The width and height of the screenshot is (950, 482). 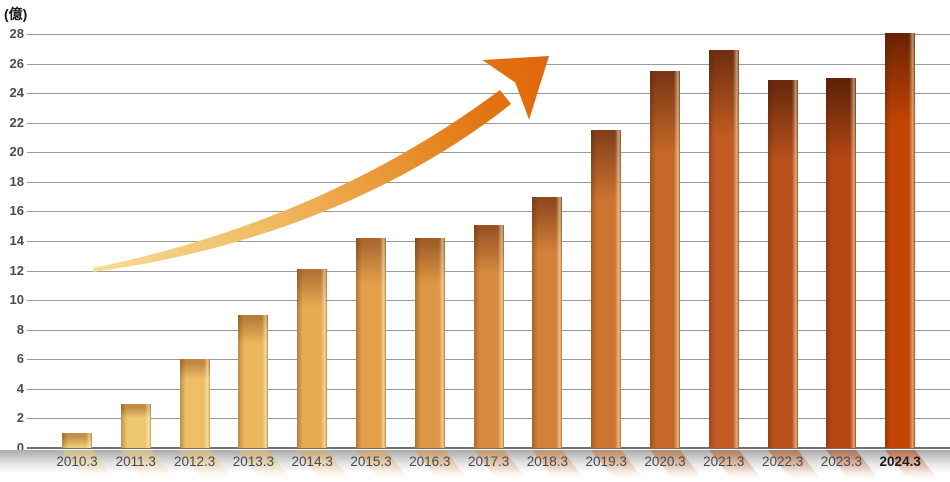 What do you see at coordinates (20, 329) in the screenshot?
I see `y-tick-label-8: 8` at bounding box center [20, 329].